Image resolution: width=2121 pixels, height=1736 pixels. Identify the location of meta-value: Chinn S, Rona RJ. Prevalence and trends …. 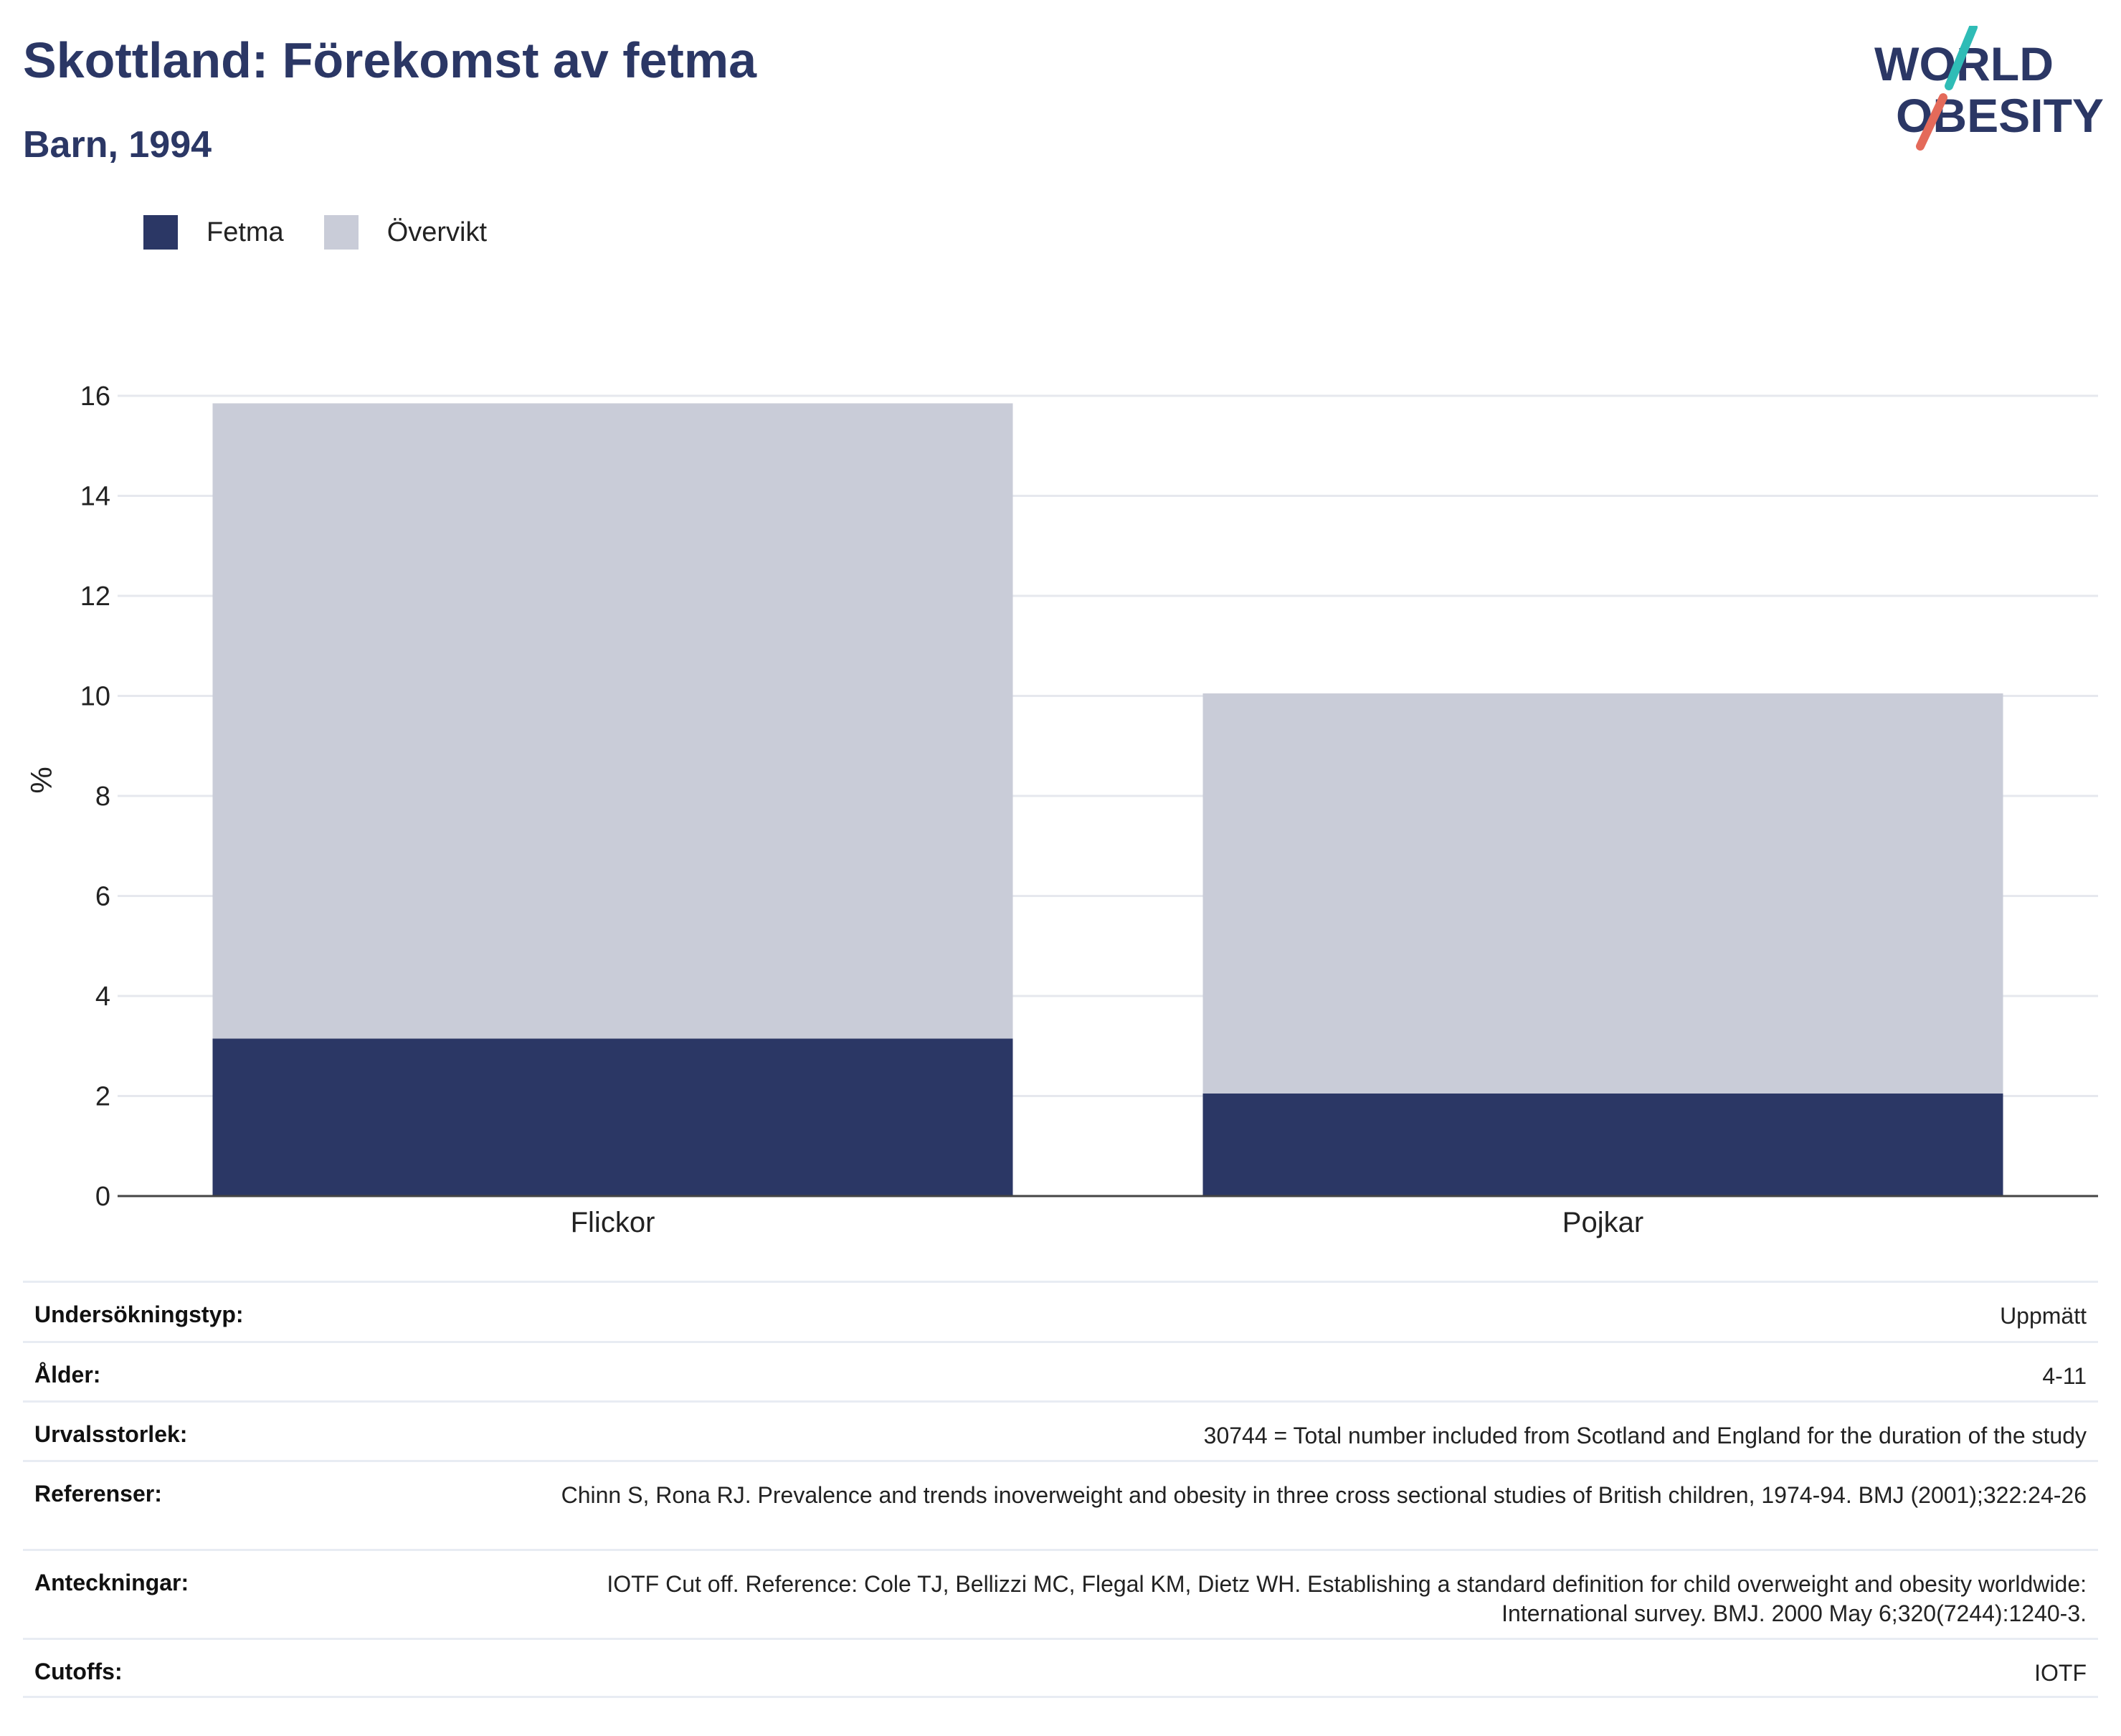
(1324, 1495).